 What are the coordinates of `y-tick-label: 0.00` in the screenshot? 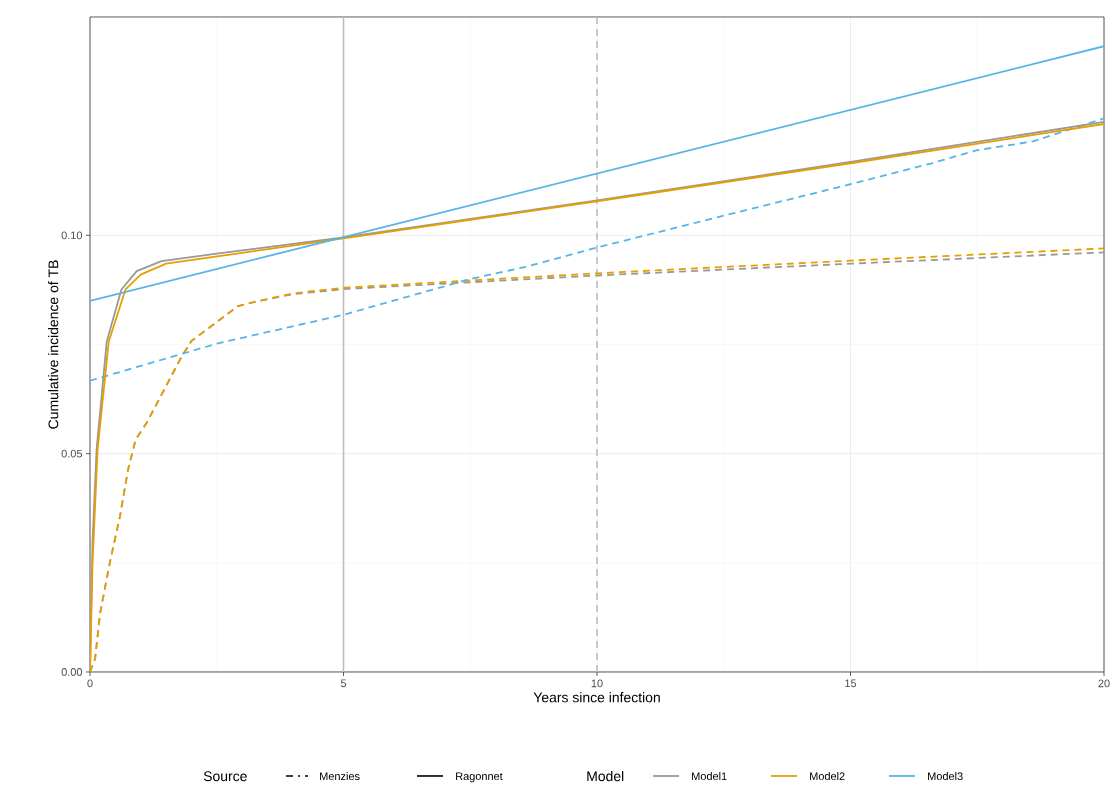 It's located at (72, 672).